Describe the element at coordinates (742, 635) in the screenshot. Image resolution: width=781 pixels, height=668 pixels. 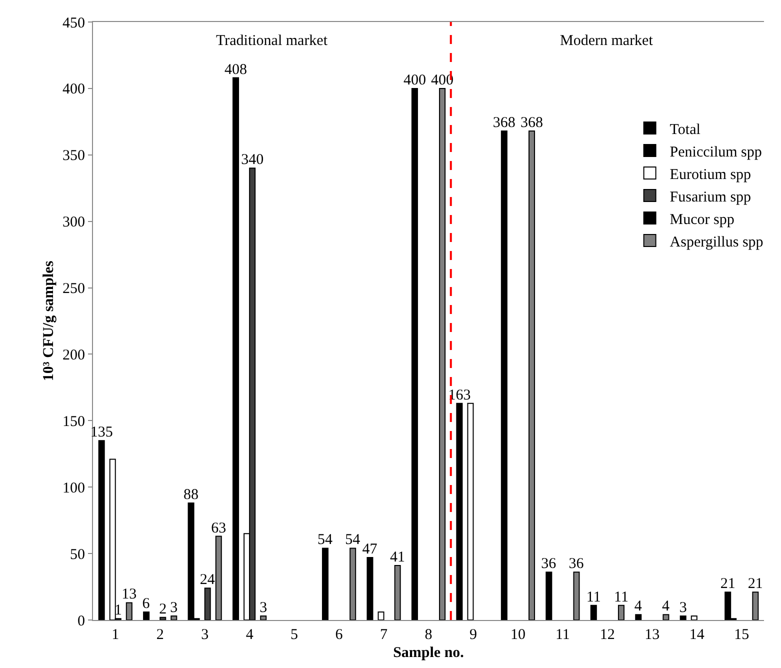
I see `x-tick-label: 15` at that location.